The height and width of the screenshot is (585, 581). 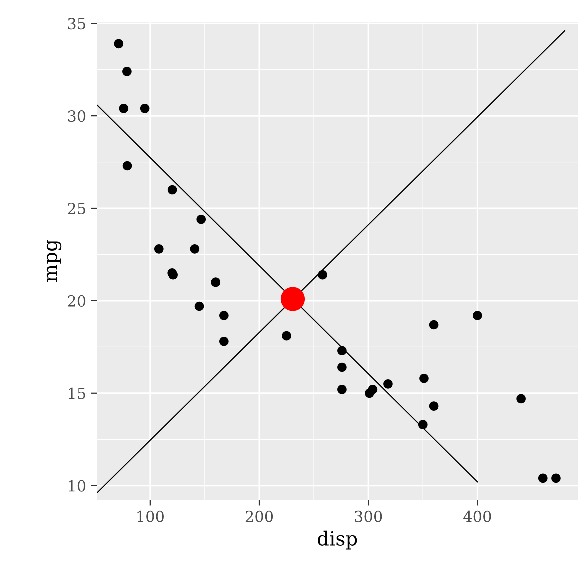 I want to click on y-tick-label: 35, so click(x=77, y=24).